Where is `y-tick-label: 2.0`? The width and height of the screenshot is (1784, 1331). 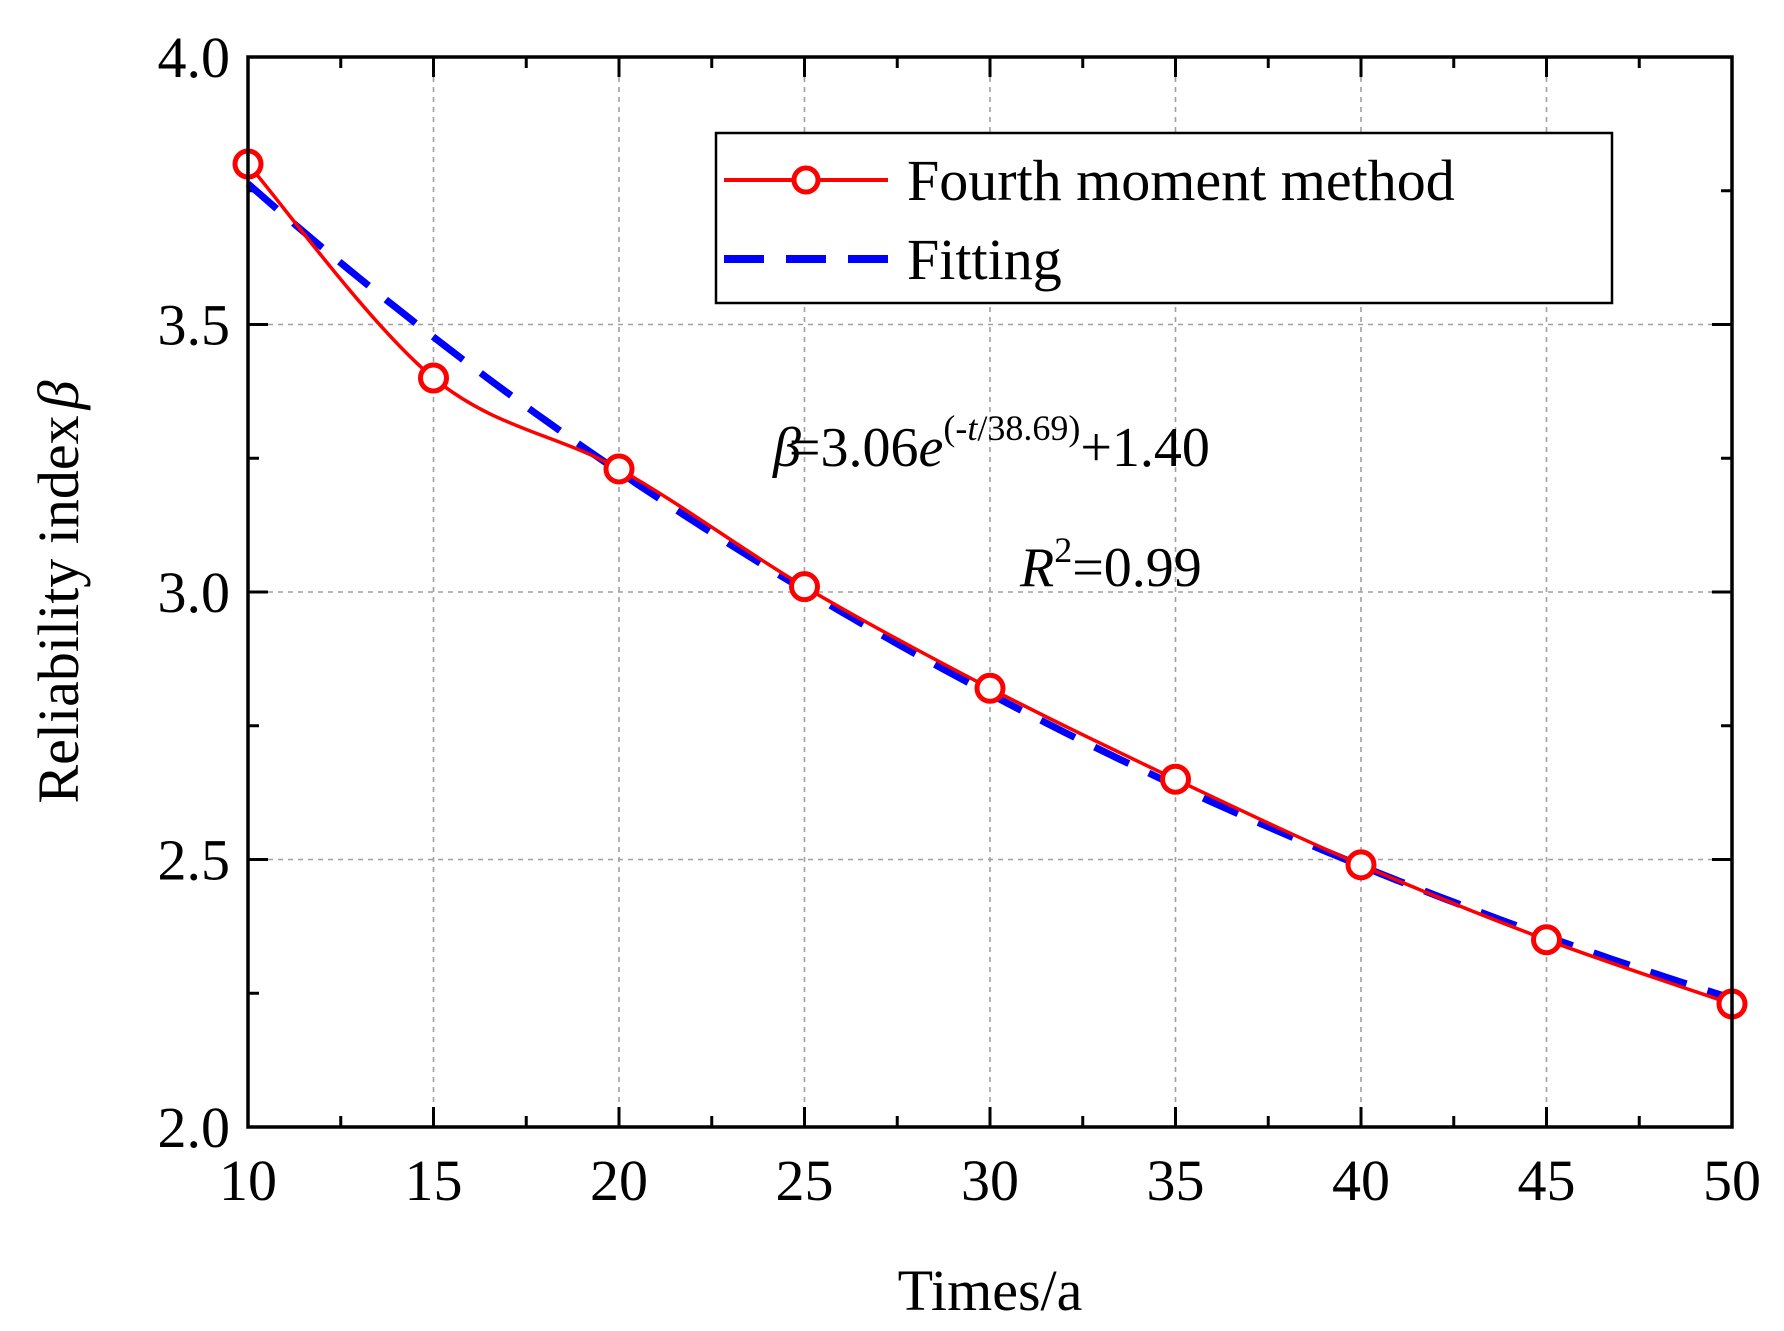 y-tick-label: 2.0 is located at coordinates (194, 1127).